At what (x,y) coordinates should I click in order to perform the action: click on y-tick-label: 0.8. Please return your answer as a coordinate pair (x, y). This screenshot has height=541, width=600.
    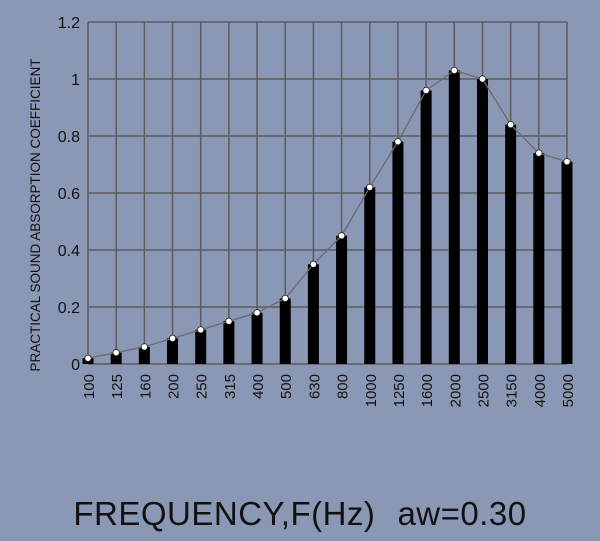
    Looking at the image, I should click on (69, 137).